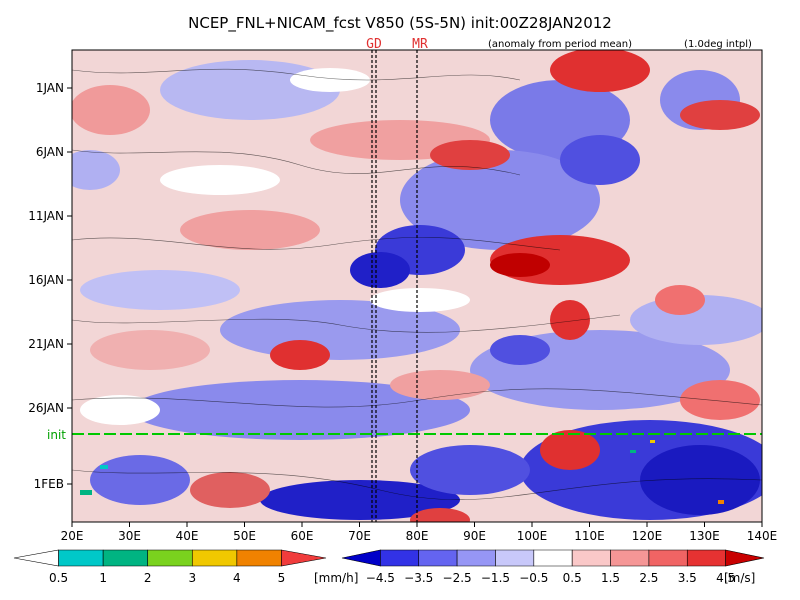 This screenshot has width=800, height=600. I want to click on wind-tick-label: −3.5, so click(418, 578).